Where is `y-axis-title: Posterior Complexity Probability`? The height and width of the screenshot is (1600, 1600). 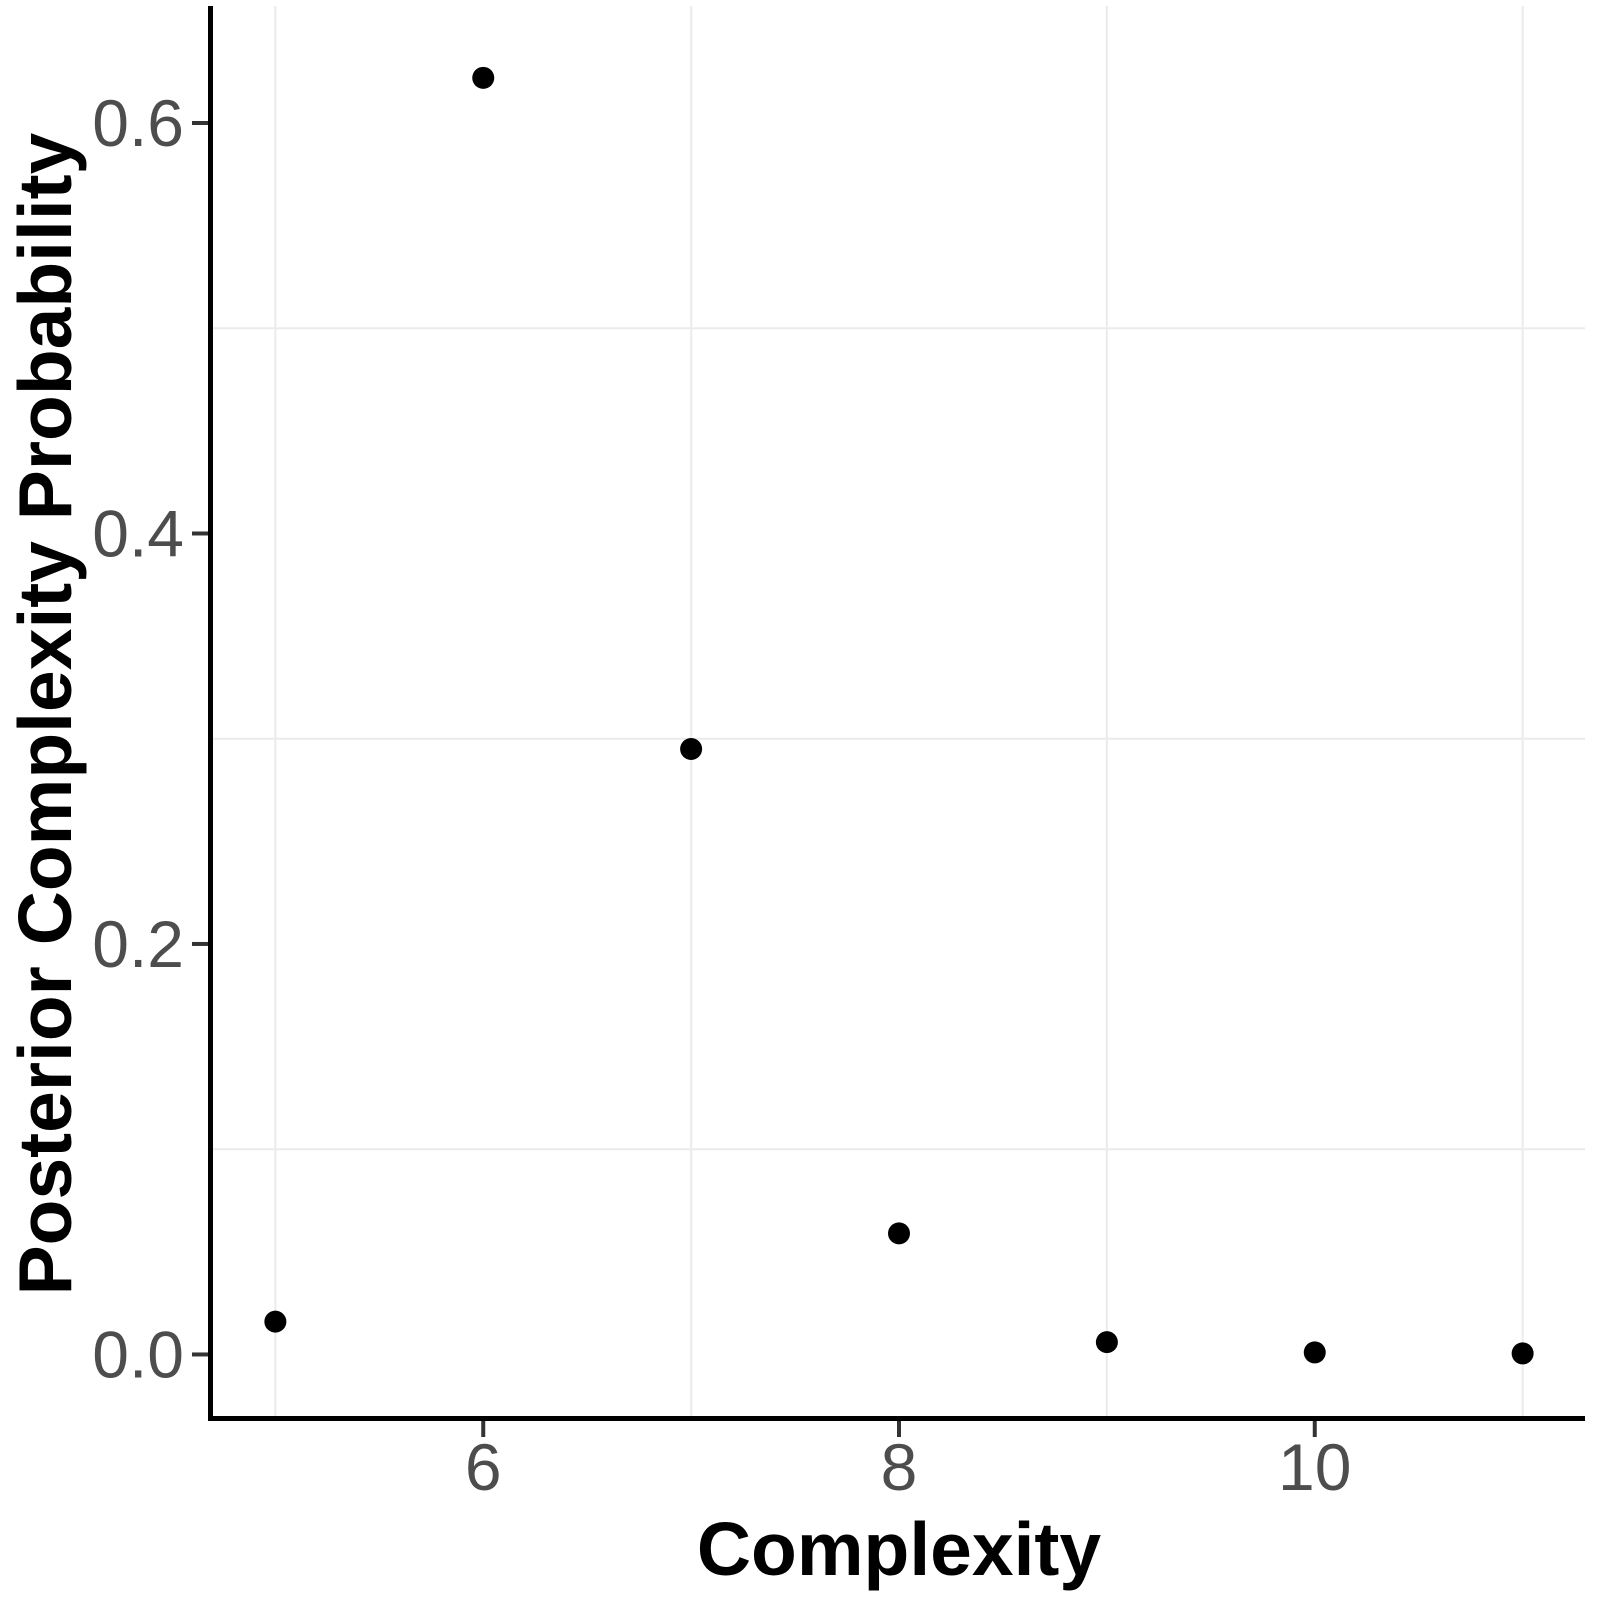 y-axis-title: Posterior Complexity Probability is located at coordinates (45, 714).